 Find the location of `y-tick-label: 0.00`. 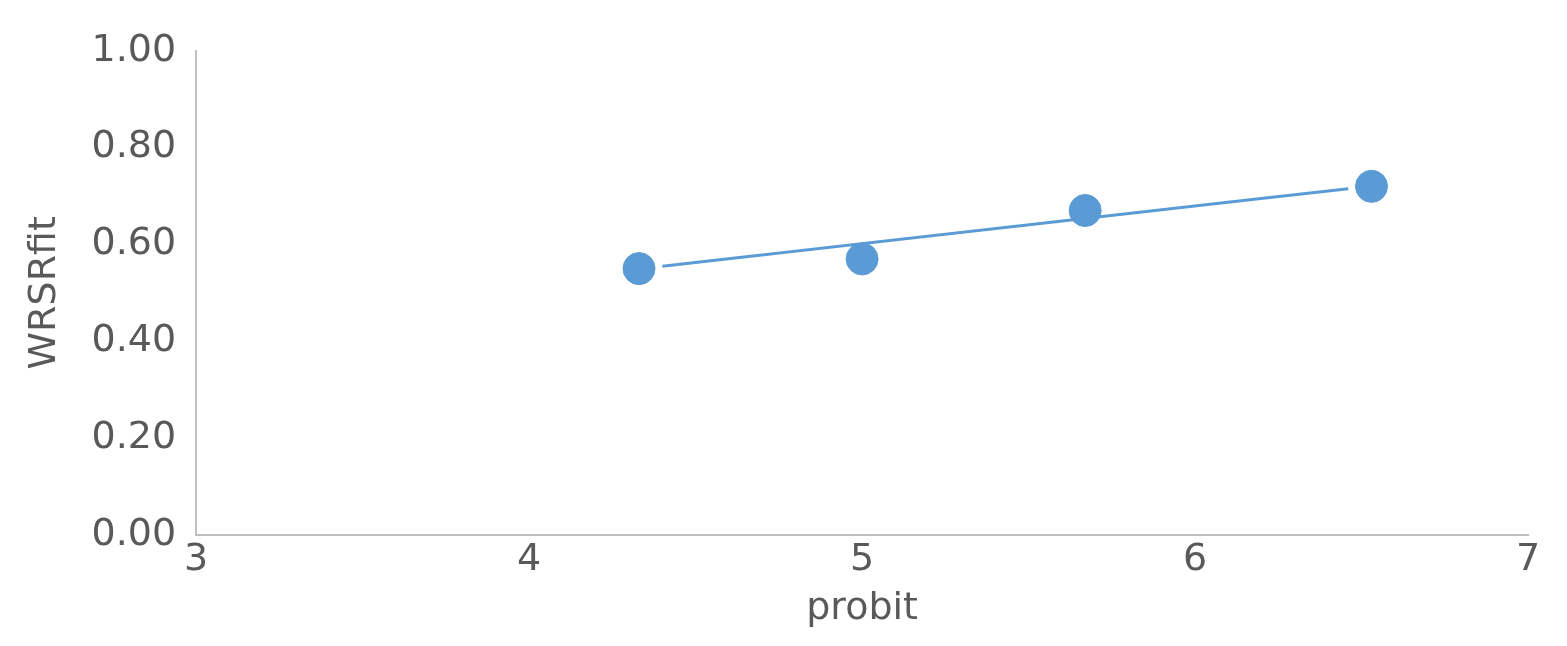

y-tick-label: 0.00 is located at coordinates (134, 531).